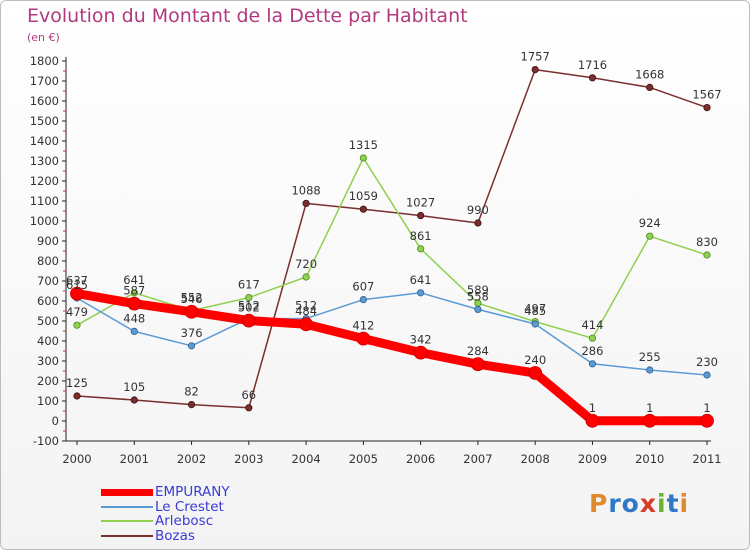 This screenshot has width=750, height=550. I want to click on legend-item-empurany: EMPURANY, so click(165, 492).